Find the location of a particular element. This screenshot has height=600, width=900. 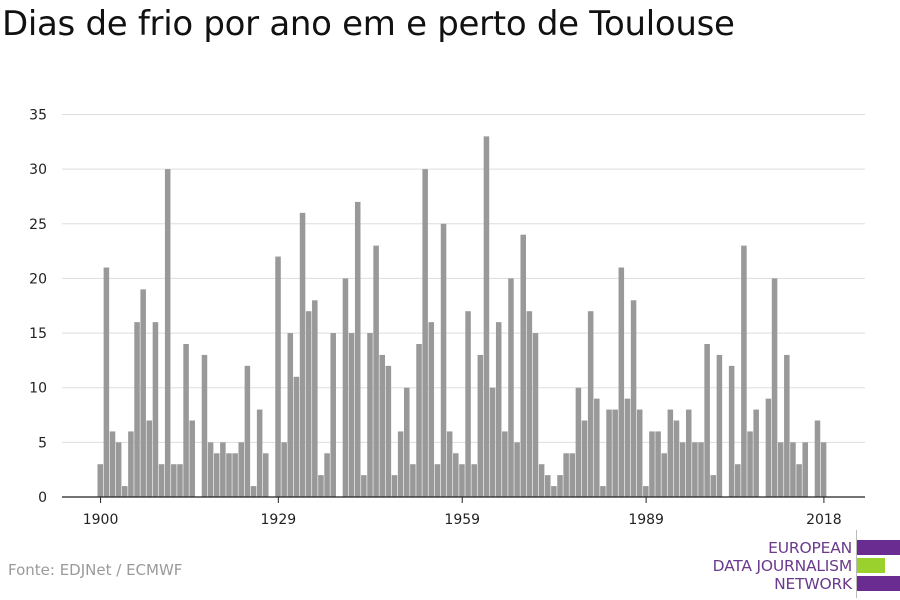

y-tick-label: 35 is located at coordinates (38, 116).